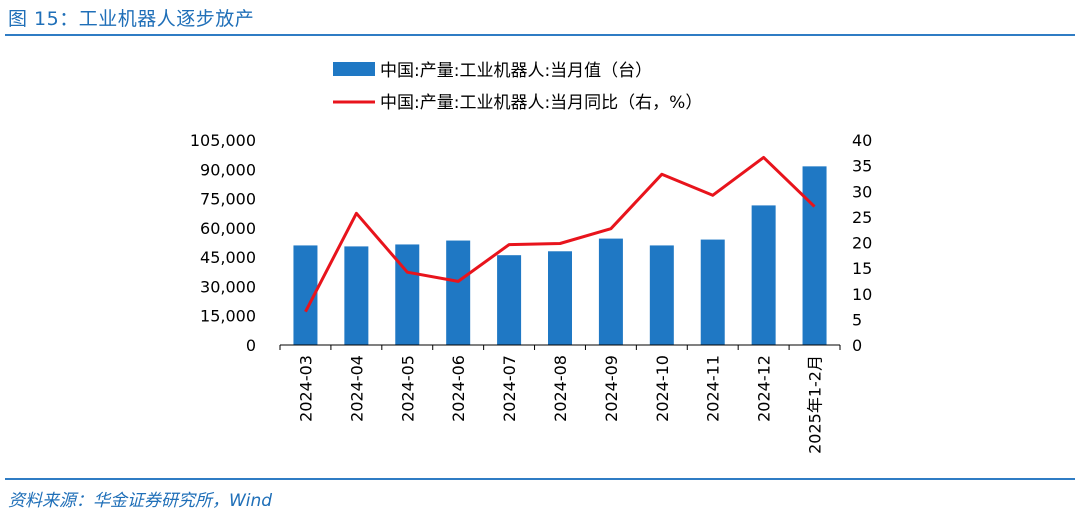 The image size is (1080, 516). I want to click on x-tick-label: 2024-09, so click(611, 388).